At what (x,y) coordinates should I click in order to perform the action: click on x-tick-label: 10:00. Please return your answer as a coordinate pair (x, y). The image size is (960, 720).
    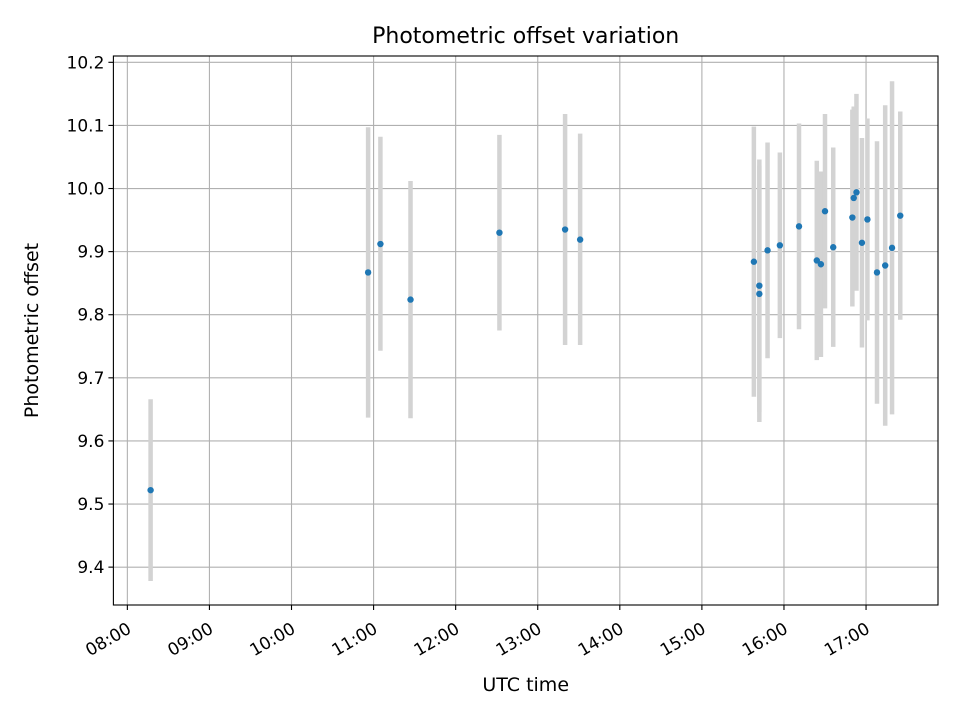
    Looking at the image, I should click on (273, 640).